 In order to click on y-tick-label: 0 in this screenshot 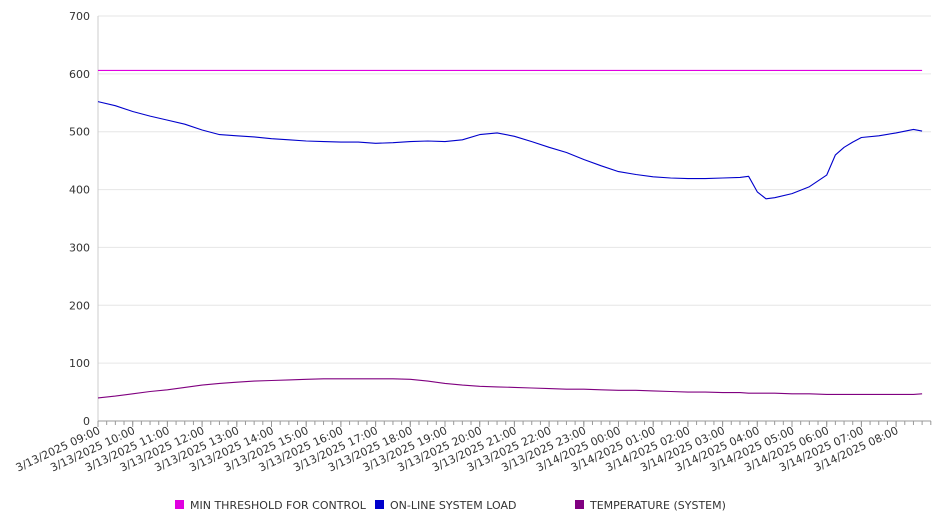, I will do `click(86, 421)`.